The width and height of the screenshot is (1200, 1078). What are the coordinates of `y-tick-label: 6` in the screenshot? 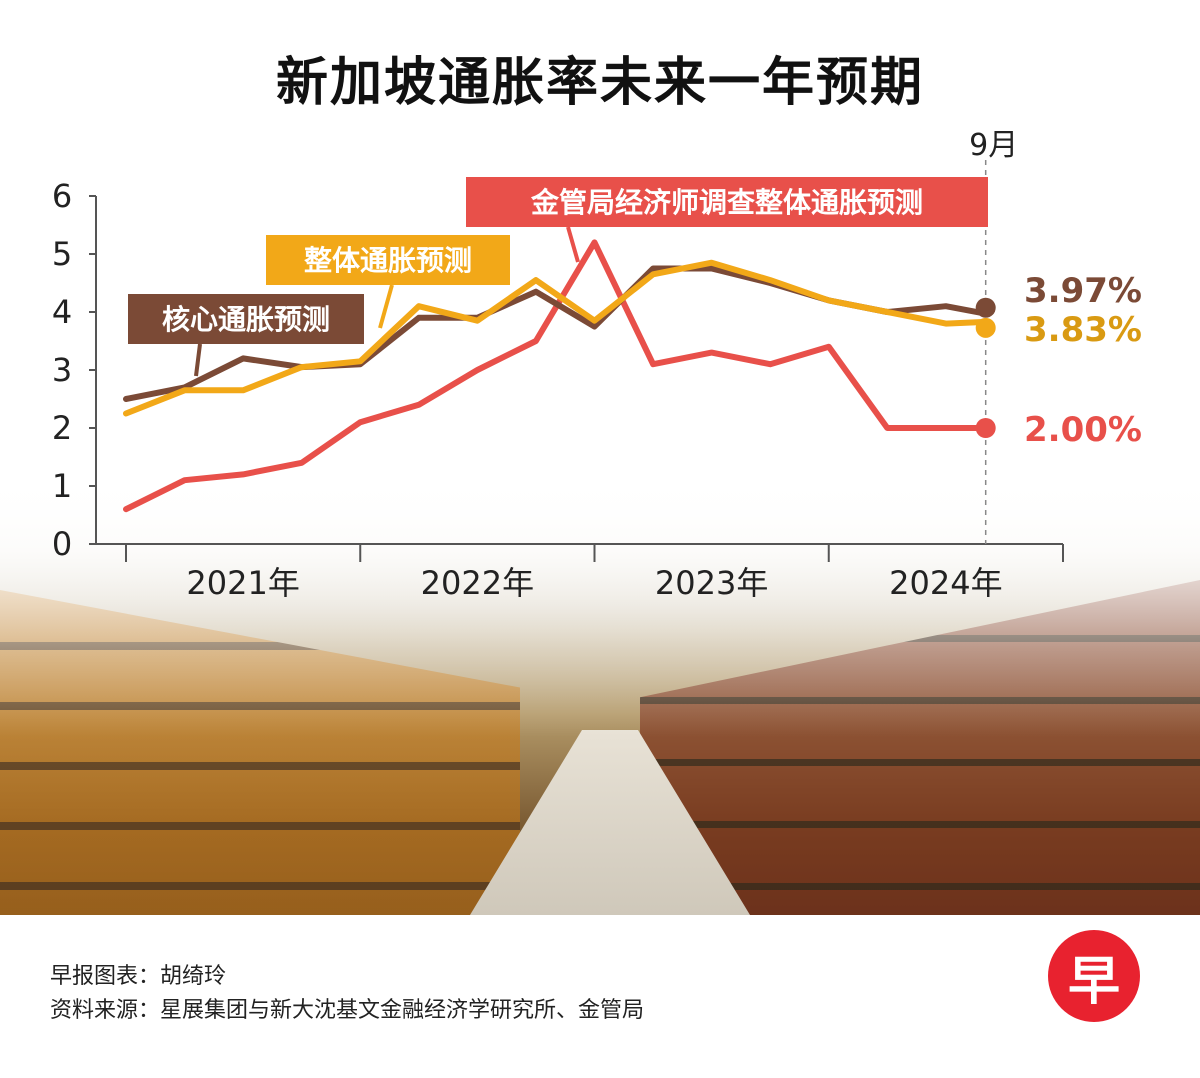 It's located at (62, 196).